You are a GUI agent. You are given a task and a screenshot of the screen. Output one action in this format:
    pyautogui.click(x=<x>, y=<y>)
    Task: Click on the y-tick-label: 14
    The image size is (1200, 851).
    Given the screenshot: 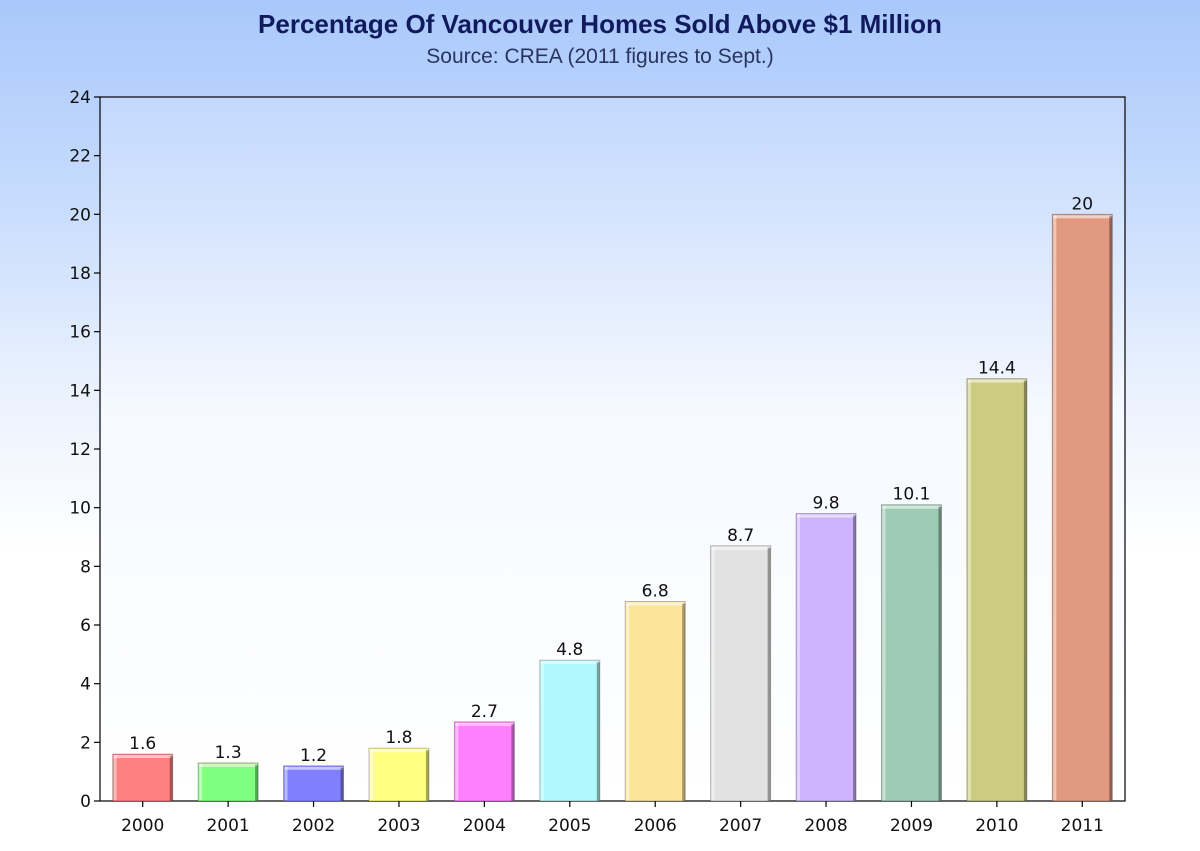 What is the action you would take?
    pyautogui.click(x=80, y=391)
    